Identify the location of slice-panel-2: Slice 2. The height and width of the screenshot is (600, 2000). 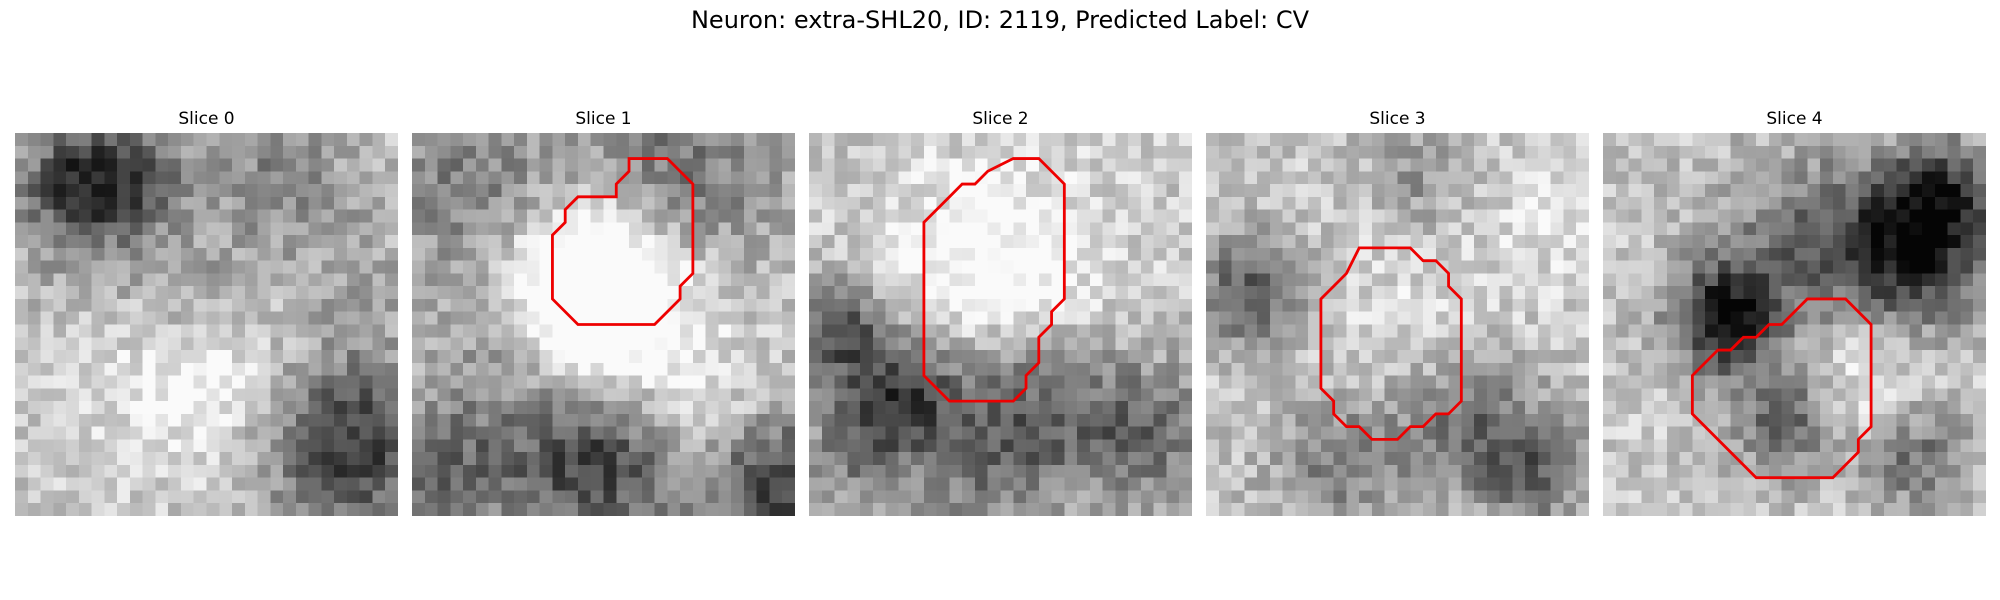
(1000, 312).